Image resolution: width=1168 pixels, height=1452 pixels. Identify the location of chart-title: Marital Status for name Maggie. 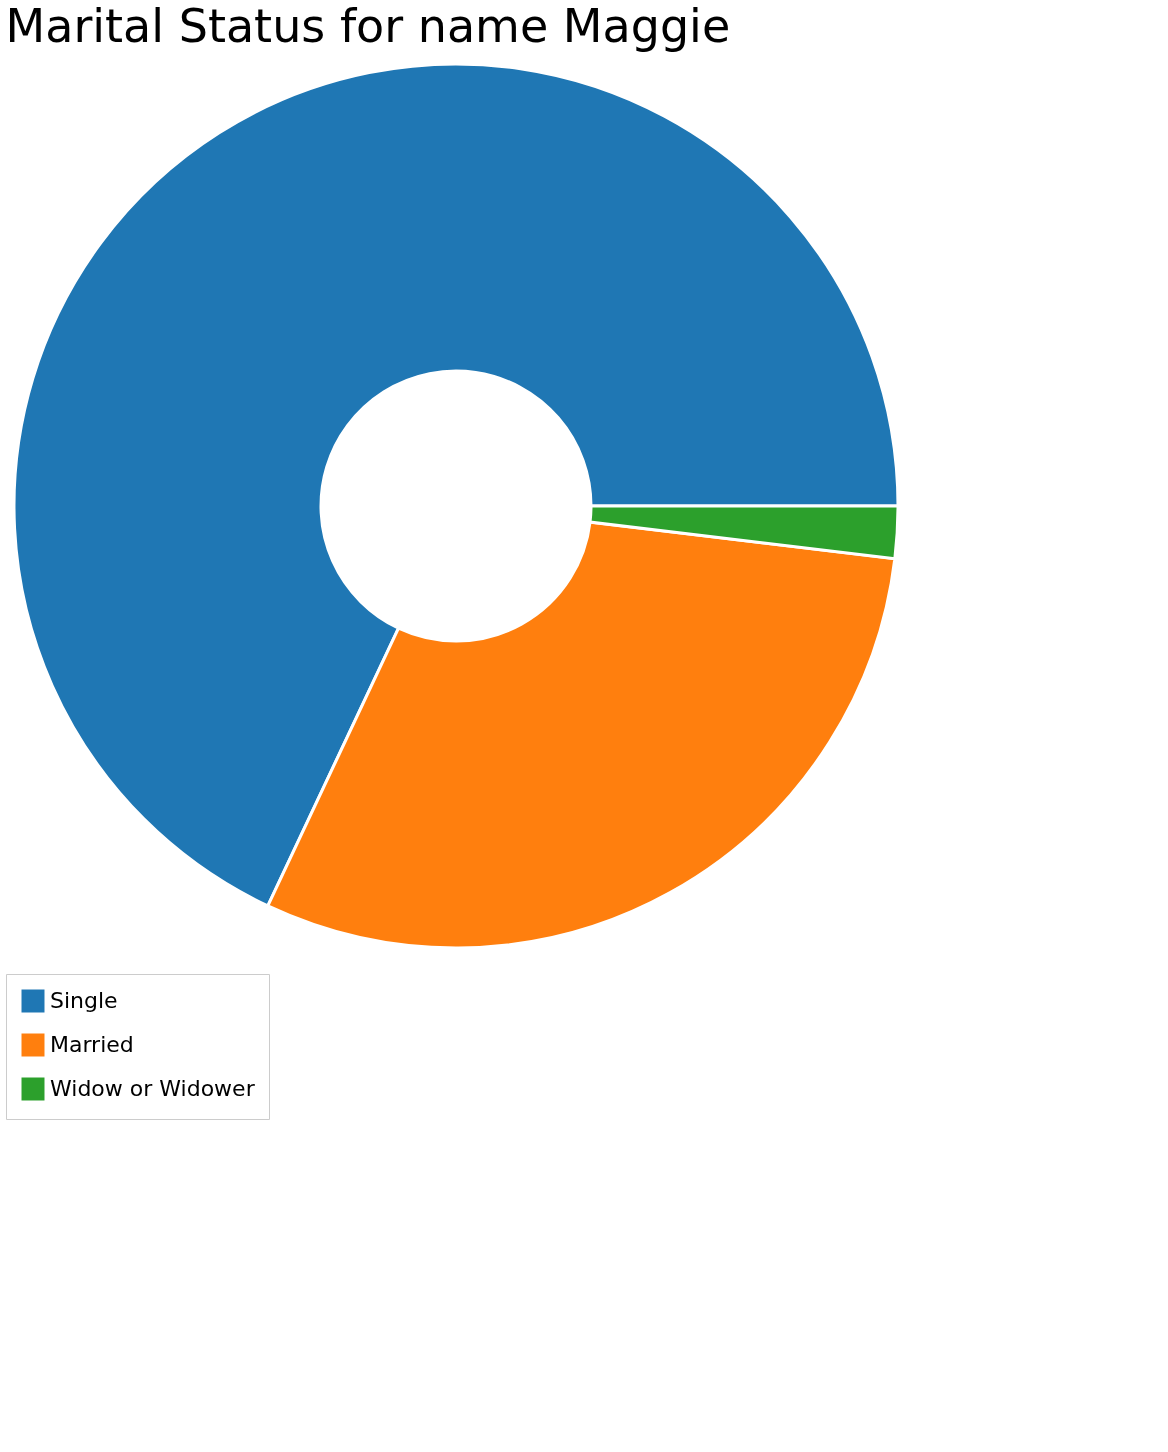
(368, 26).